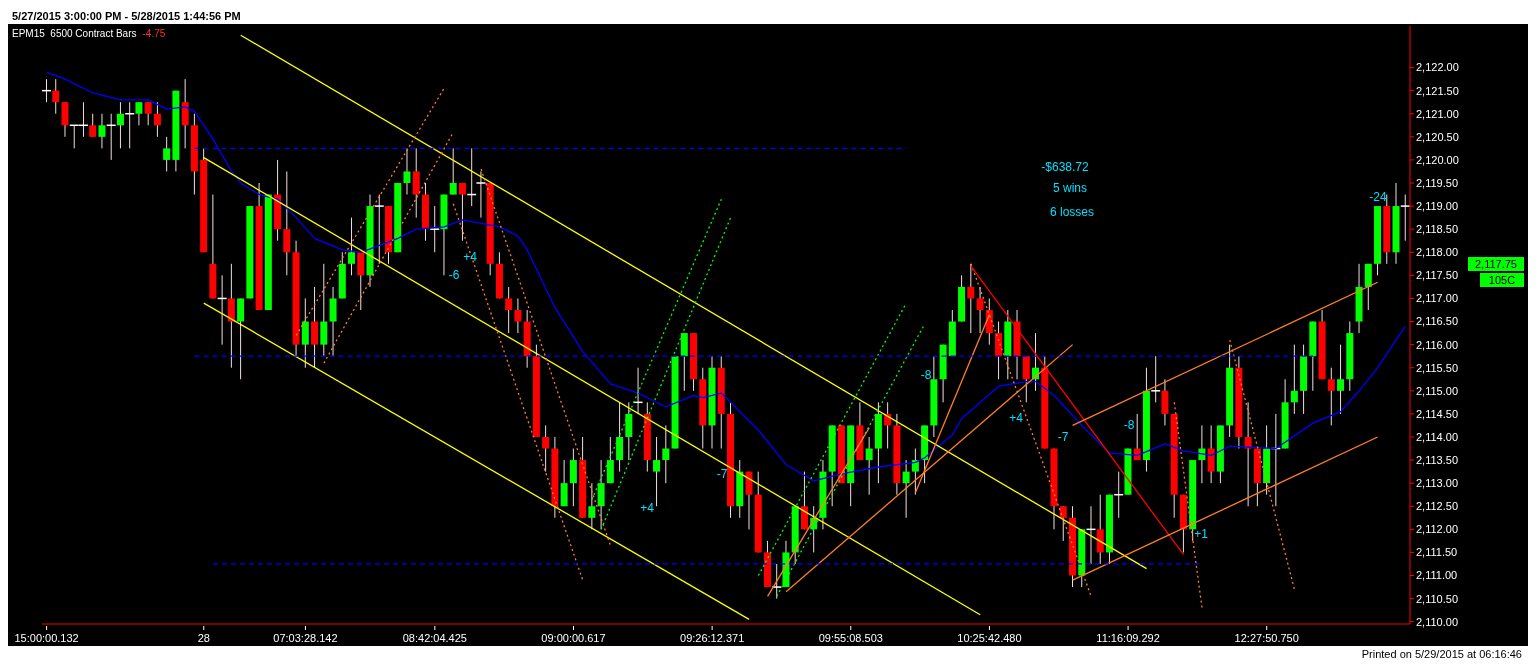 The height and width of the screenshot is (670, 1536). Describe the element at coordinates (1437, 298) in the screenshot. I see `y-tick-label: 2,117.00` at that location.